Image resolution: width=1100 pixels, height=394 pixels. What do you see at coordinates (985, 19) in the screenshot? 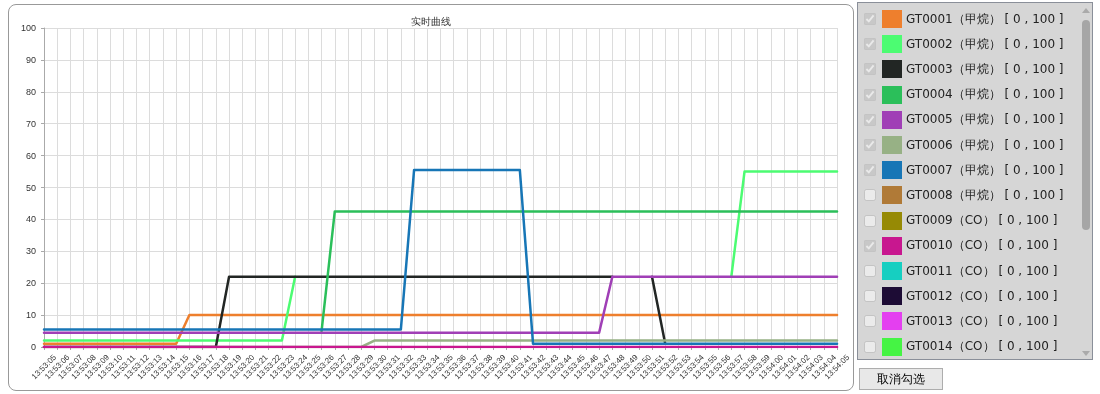
I see `legend-label: GT0001（甲烷） [ 0 , 100 ]` at bounding box center [985, 19].